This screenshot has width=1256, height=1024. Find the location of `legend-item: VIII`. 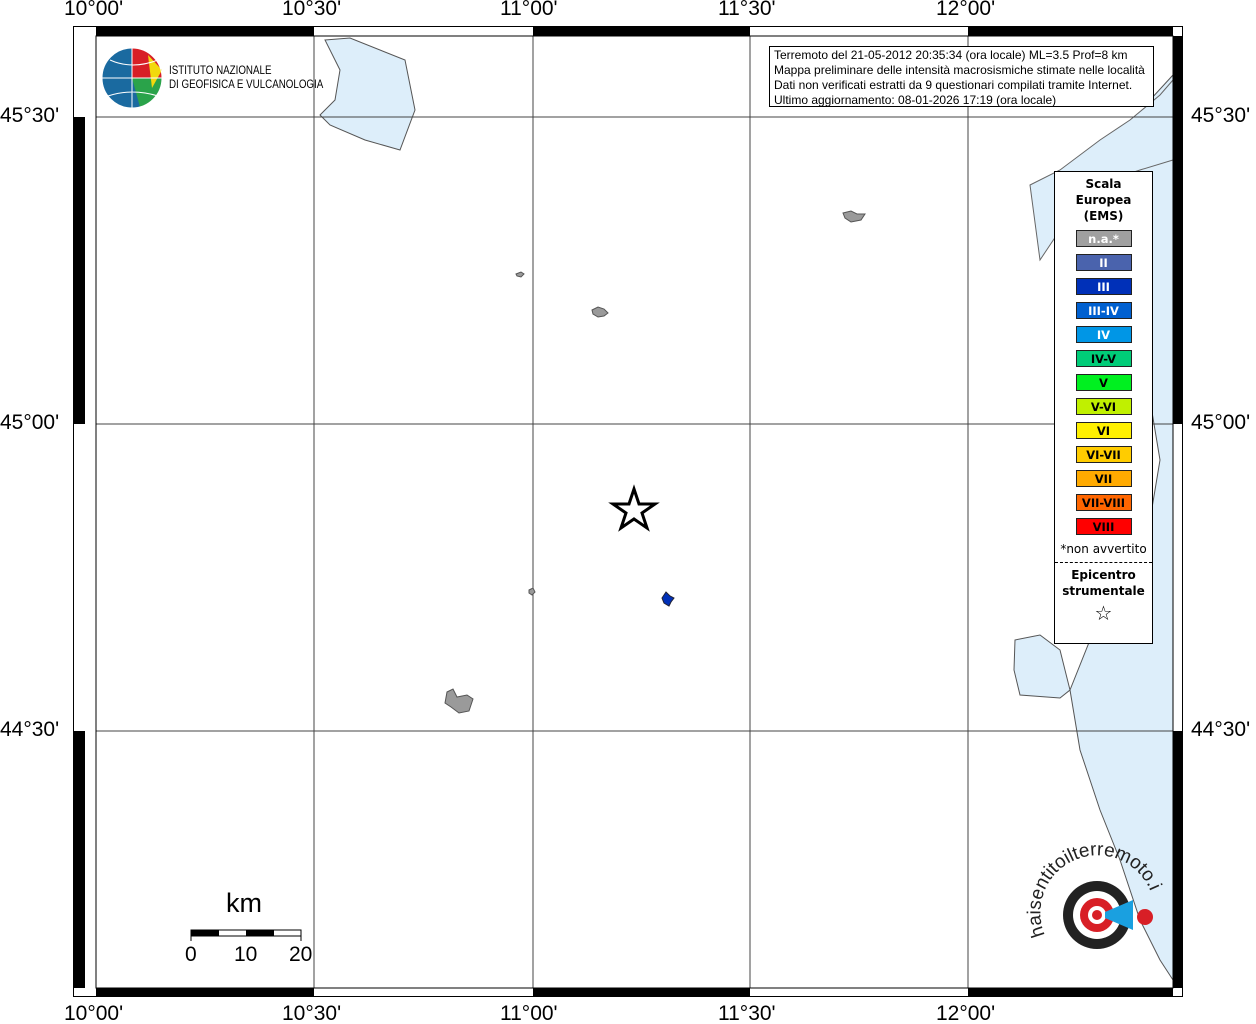

legend-item: VIII is located at coordinates (1103, 526).